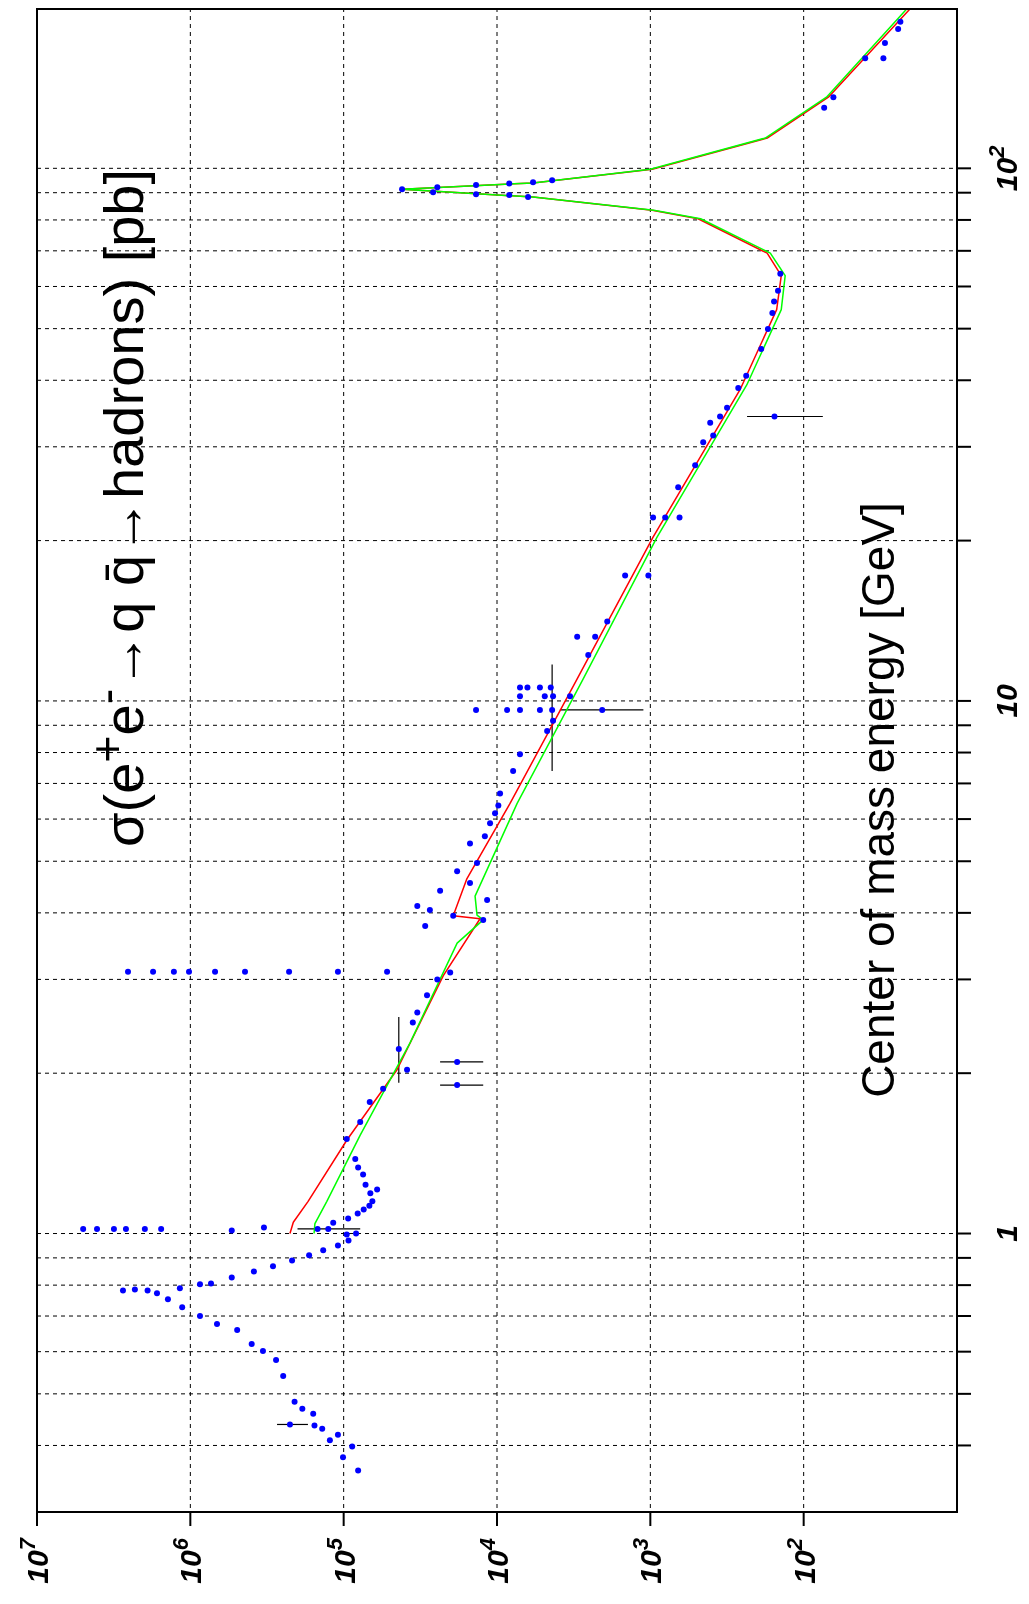 This screenshot has width=1029, height=1604. What do you see at coordinates (1006, 1233) in the screenshot?
I see `y-tick-label: 1` at bounding box center [1006, 1233].